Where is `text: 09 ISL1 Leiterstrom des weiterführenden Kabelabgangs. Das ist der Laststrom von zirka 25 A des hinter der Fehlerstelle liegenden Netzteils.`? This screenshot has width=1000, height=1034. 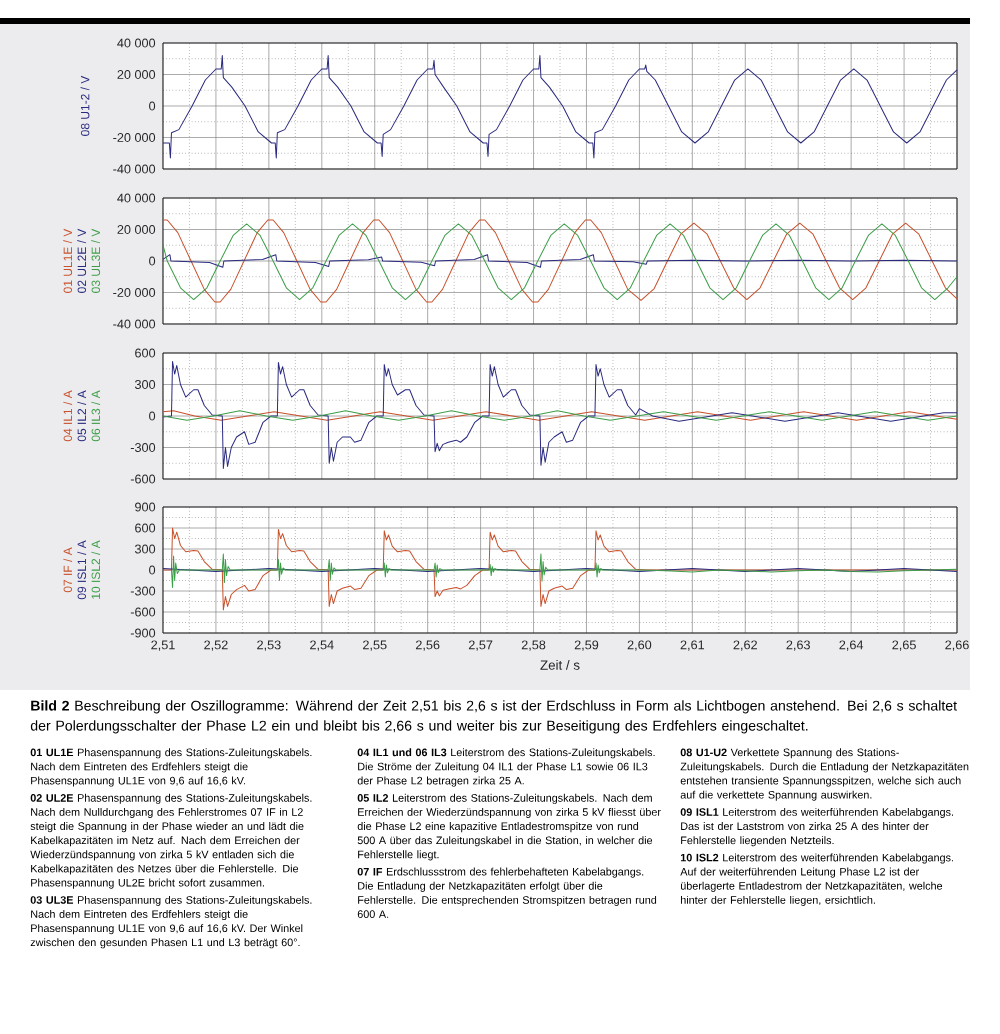 text: 09 ISL1 Leiterstrom des weiterführenden Kabelabgangs. Das ist der Laststrom von zirka 25 A des hinter der Fehlerstelle liegenden Netzteils. is located at coordinates (816, 827).